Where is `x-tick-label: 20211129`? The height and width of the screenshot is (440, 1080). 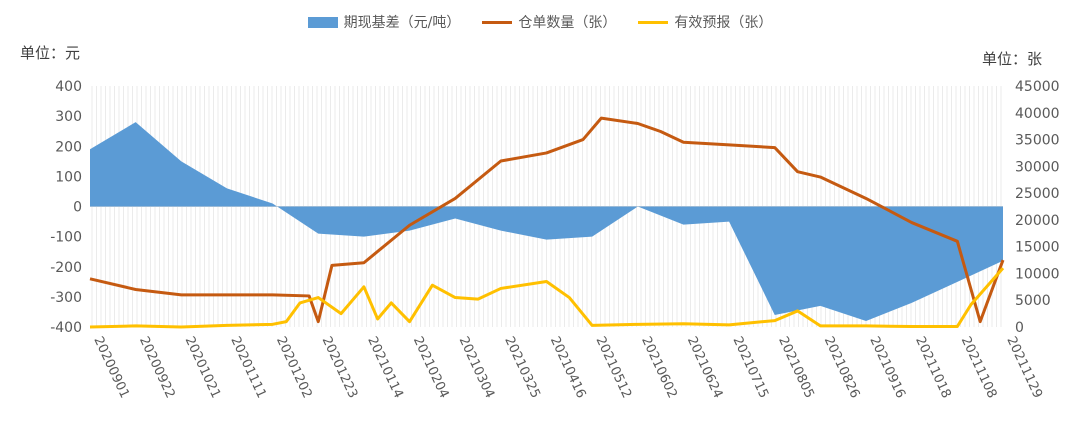
x-tick-label: 20211129 is located at coordinates (1024, 367).